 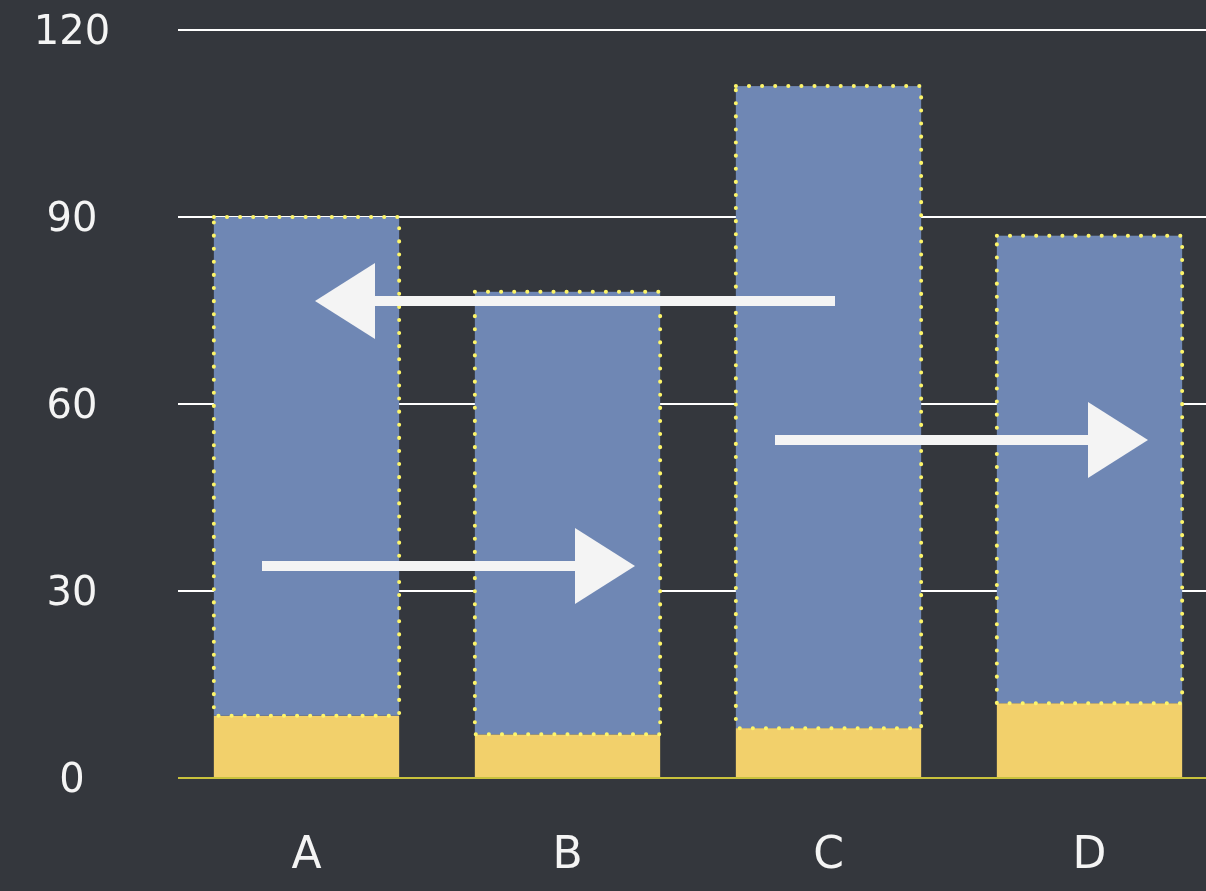 What do you see at coordinates (72, 30) in the screenshot?
I see `y-tick-label: 120` at bounding box center [72, 30].